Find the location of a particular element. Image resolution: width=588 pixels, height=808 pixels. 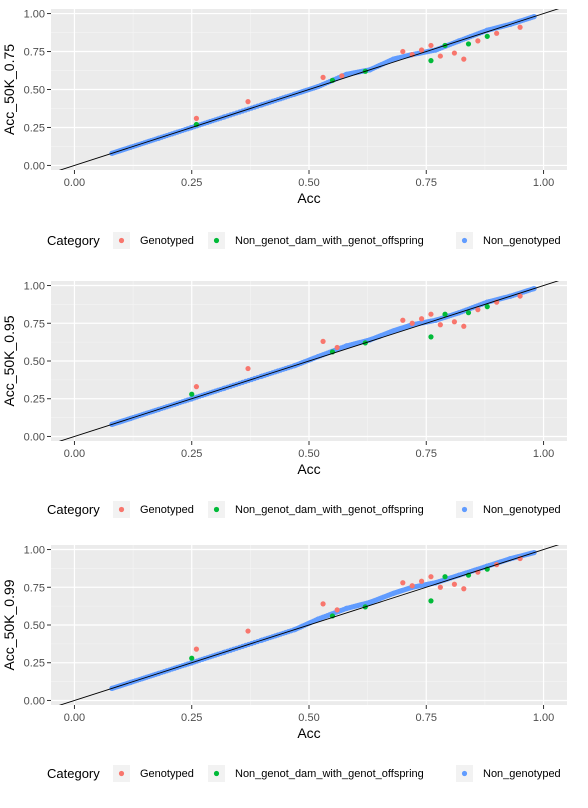

scatter-points is located at coordinates (323, 356).